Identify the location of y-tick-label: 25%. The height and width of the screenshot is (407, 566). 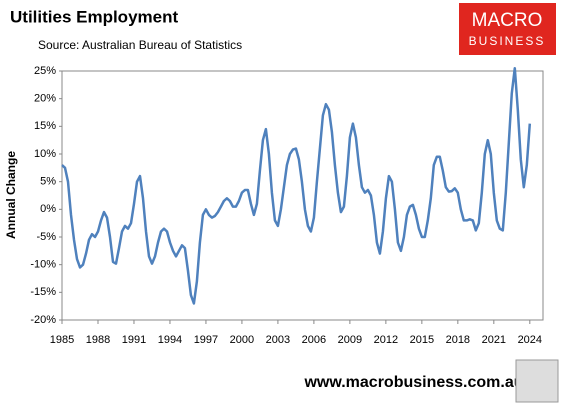
(45, 71).